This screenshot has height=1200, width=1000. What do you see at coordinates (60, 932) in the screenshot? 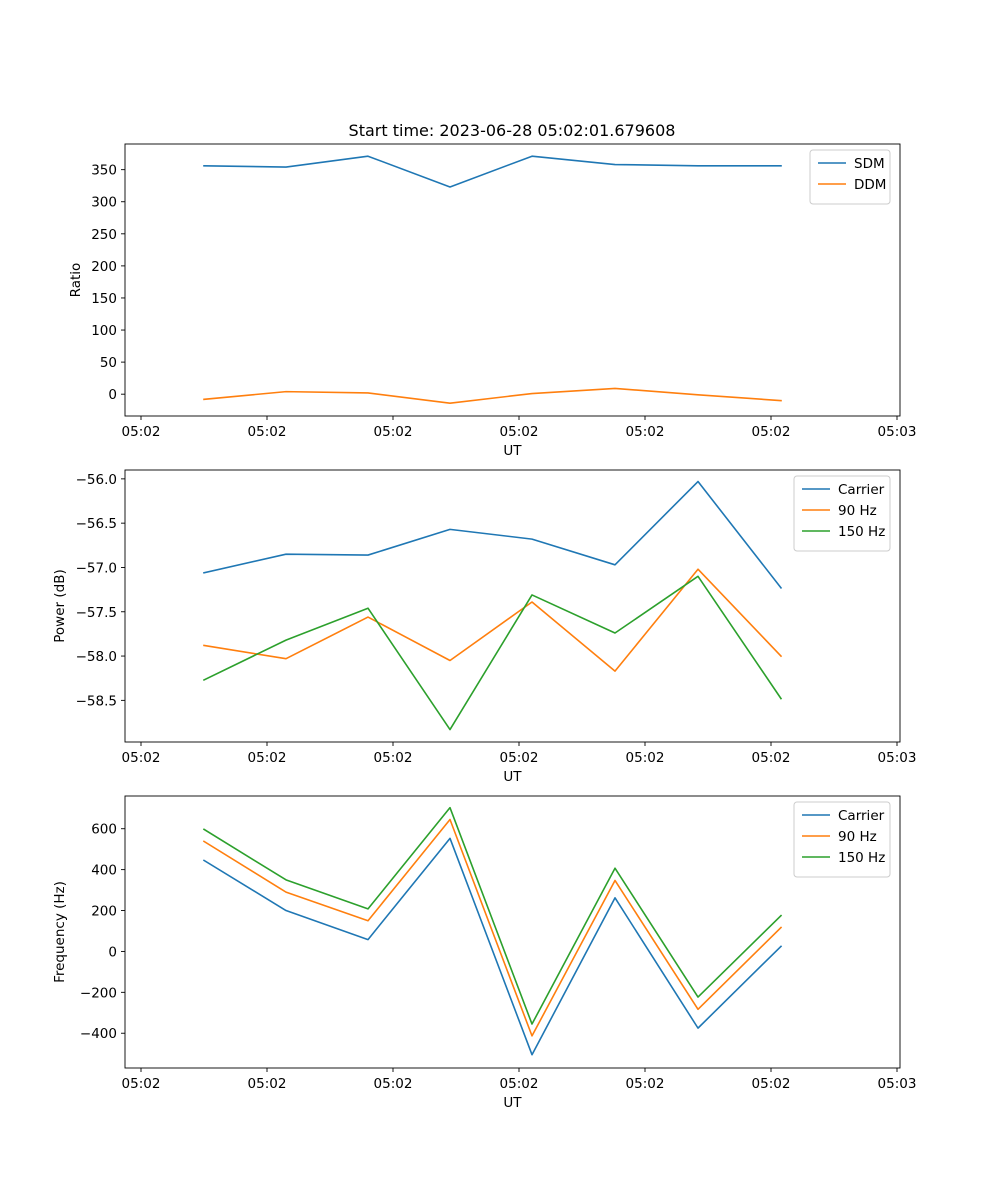
I see `y-axis-label: Frequency (Hz)` at bounding box center [60, 932].